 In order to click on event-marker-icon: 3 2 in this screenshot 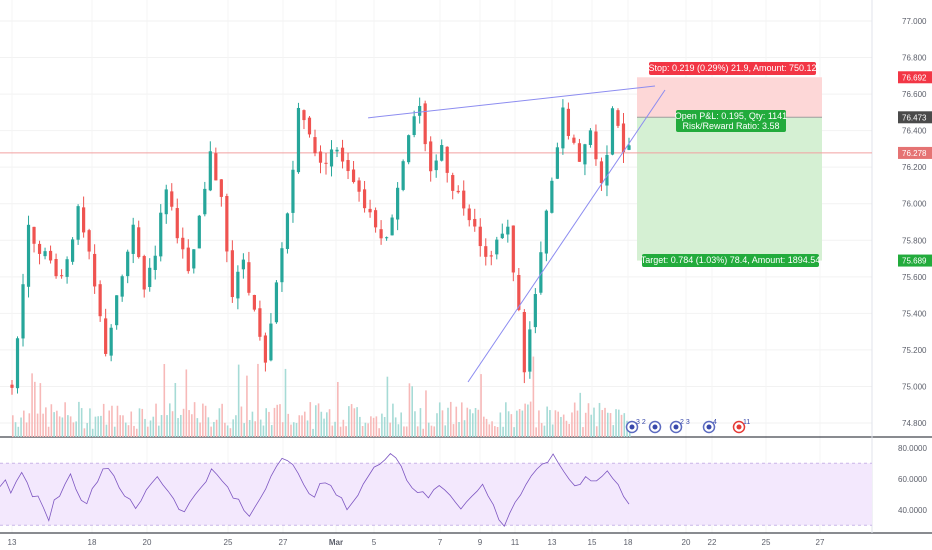, I will do `click(635, 426)`.